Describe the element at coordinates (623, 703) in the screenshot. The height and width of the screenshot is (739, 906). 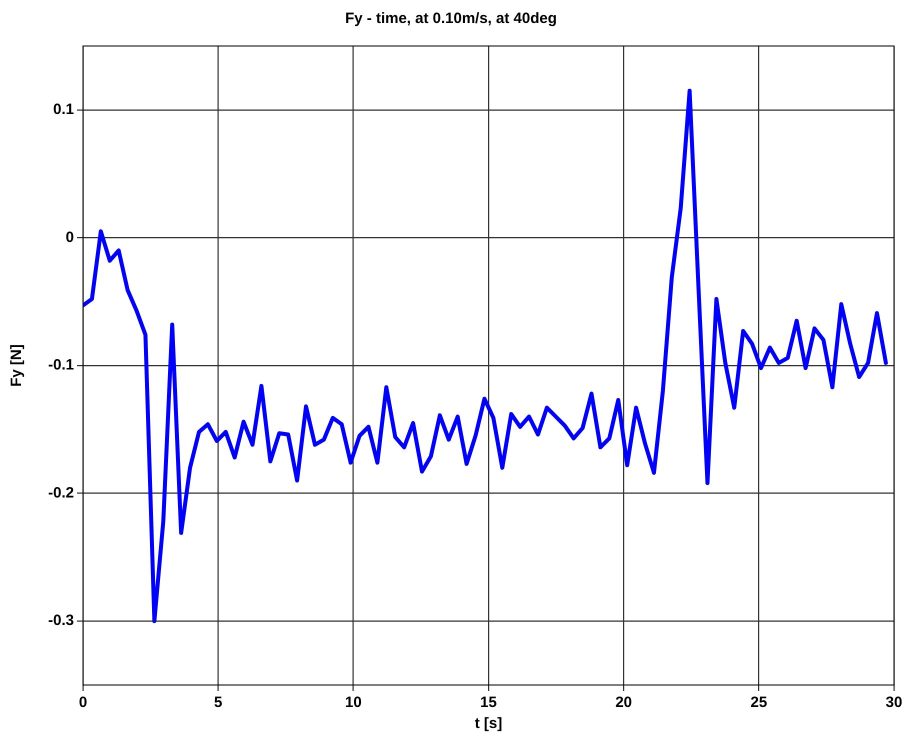
I see `x-tick-label: 20` at that location.